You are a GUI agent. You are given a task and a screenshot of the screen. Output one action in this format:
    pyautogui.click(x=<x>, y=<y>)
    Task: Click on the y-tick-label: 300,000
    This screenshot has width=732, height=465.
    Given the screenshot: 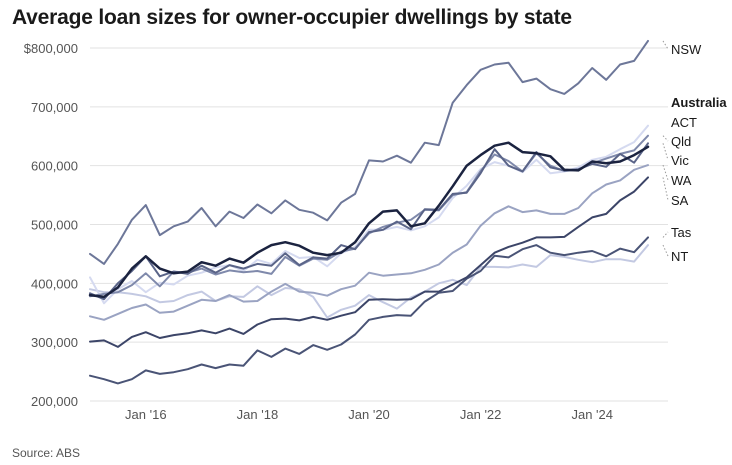 What is the action you would take?
    pyautogui.click(x=54, y=342)
    